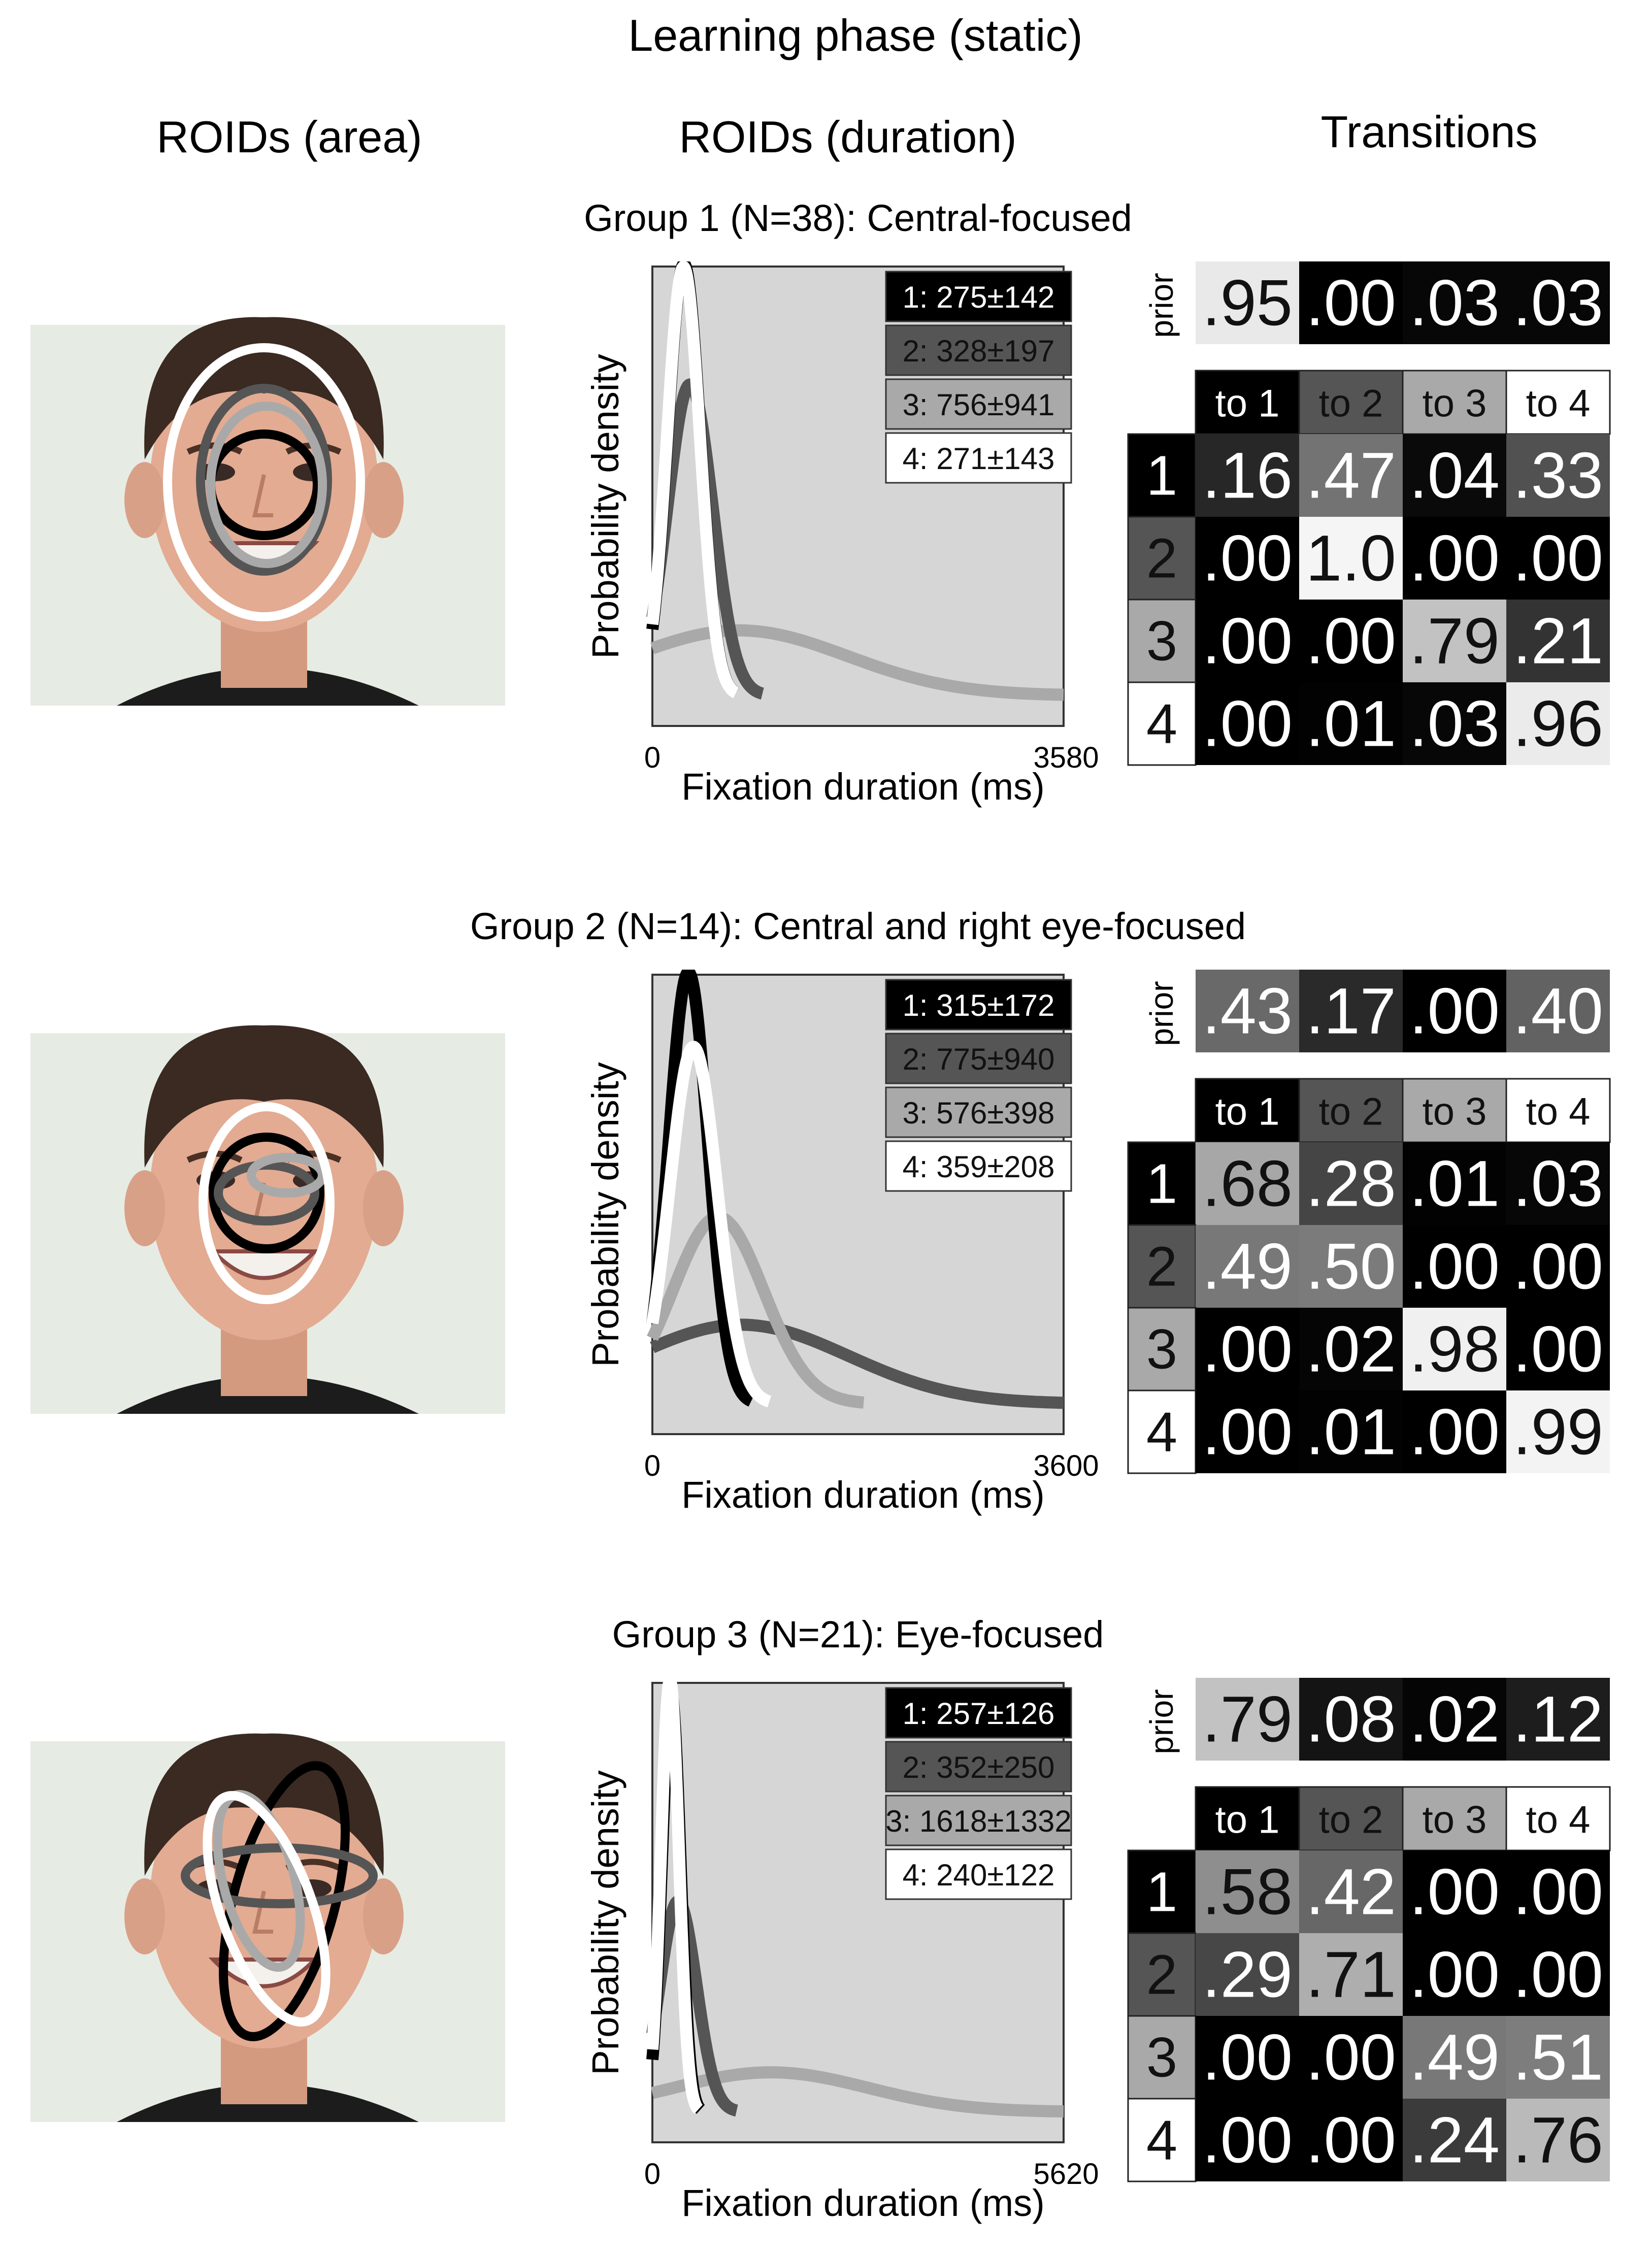 The image size is (1652, 2254). What do you see at coordinates (1454, 1720) in the screenshot?
I see `prior-value: .02` at bounding box center [1454, 1720].